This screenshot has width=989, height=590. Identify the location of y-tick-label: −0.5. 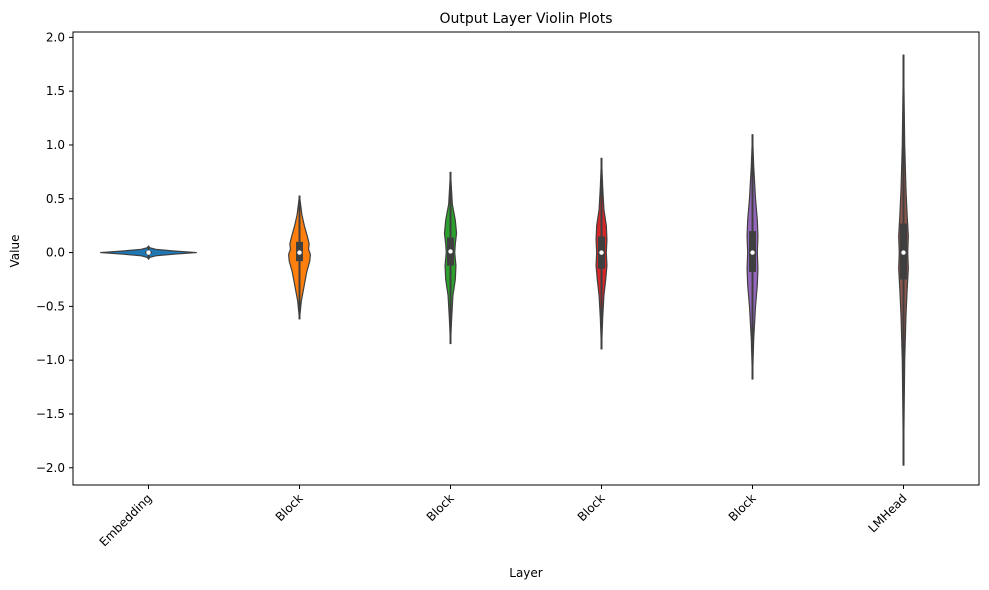
(50, 306).